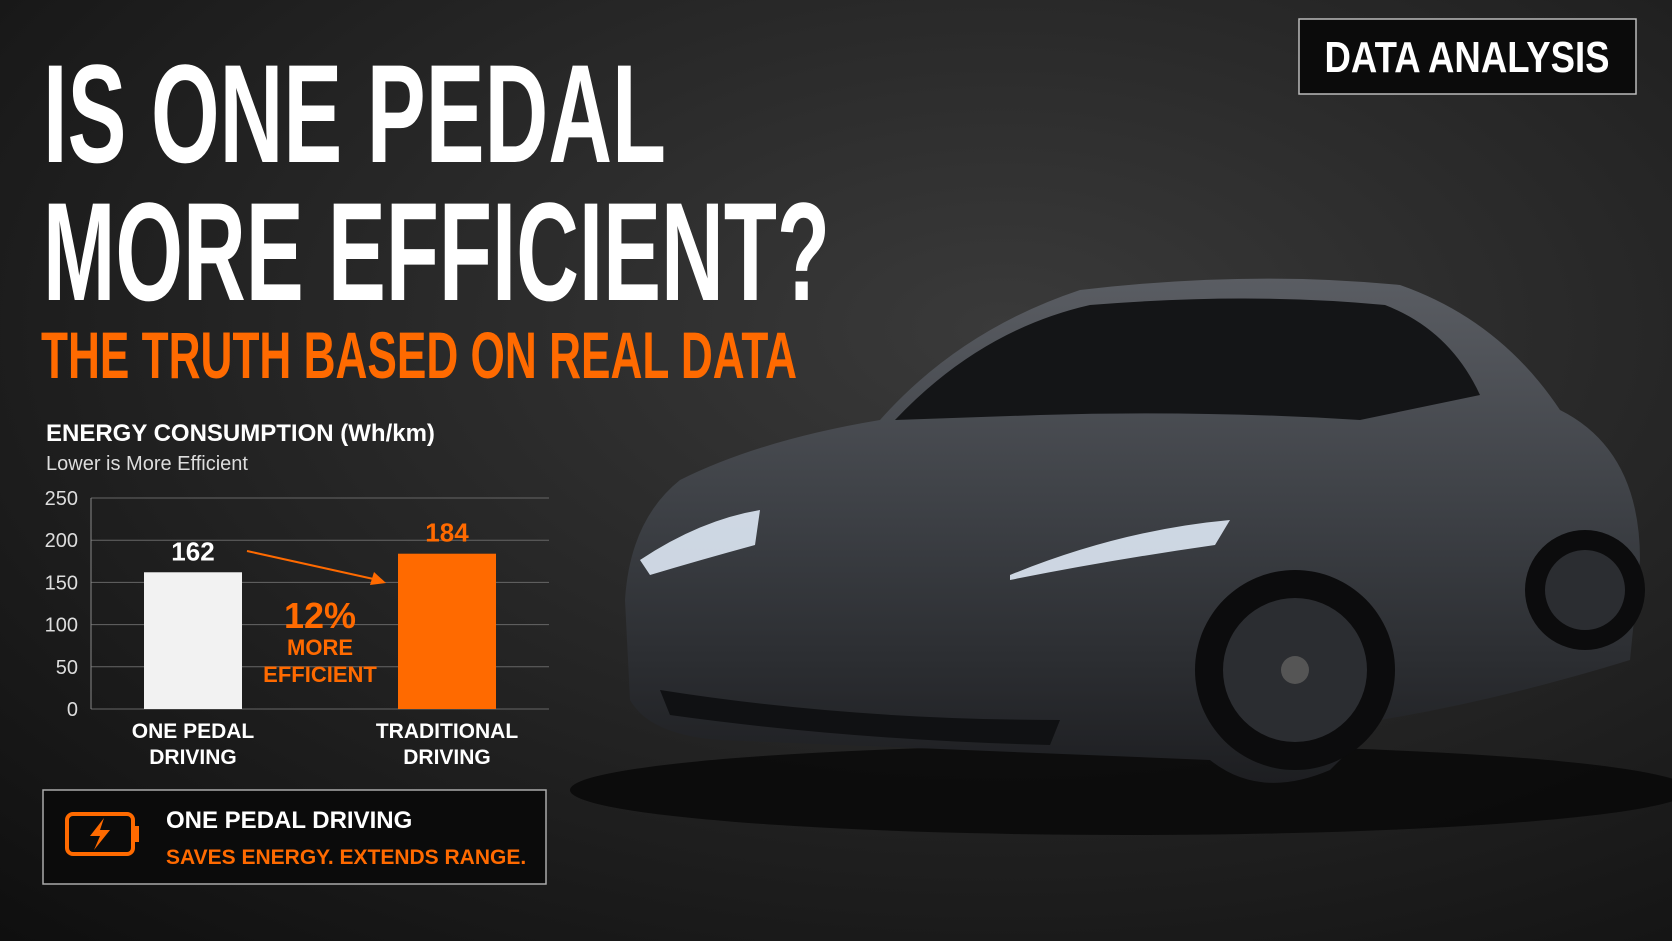  I want to click on arrow-head, so click(378, 578).